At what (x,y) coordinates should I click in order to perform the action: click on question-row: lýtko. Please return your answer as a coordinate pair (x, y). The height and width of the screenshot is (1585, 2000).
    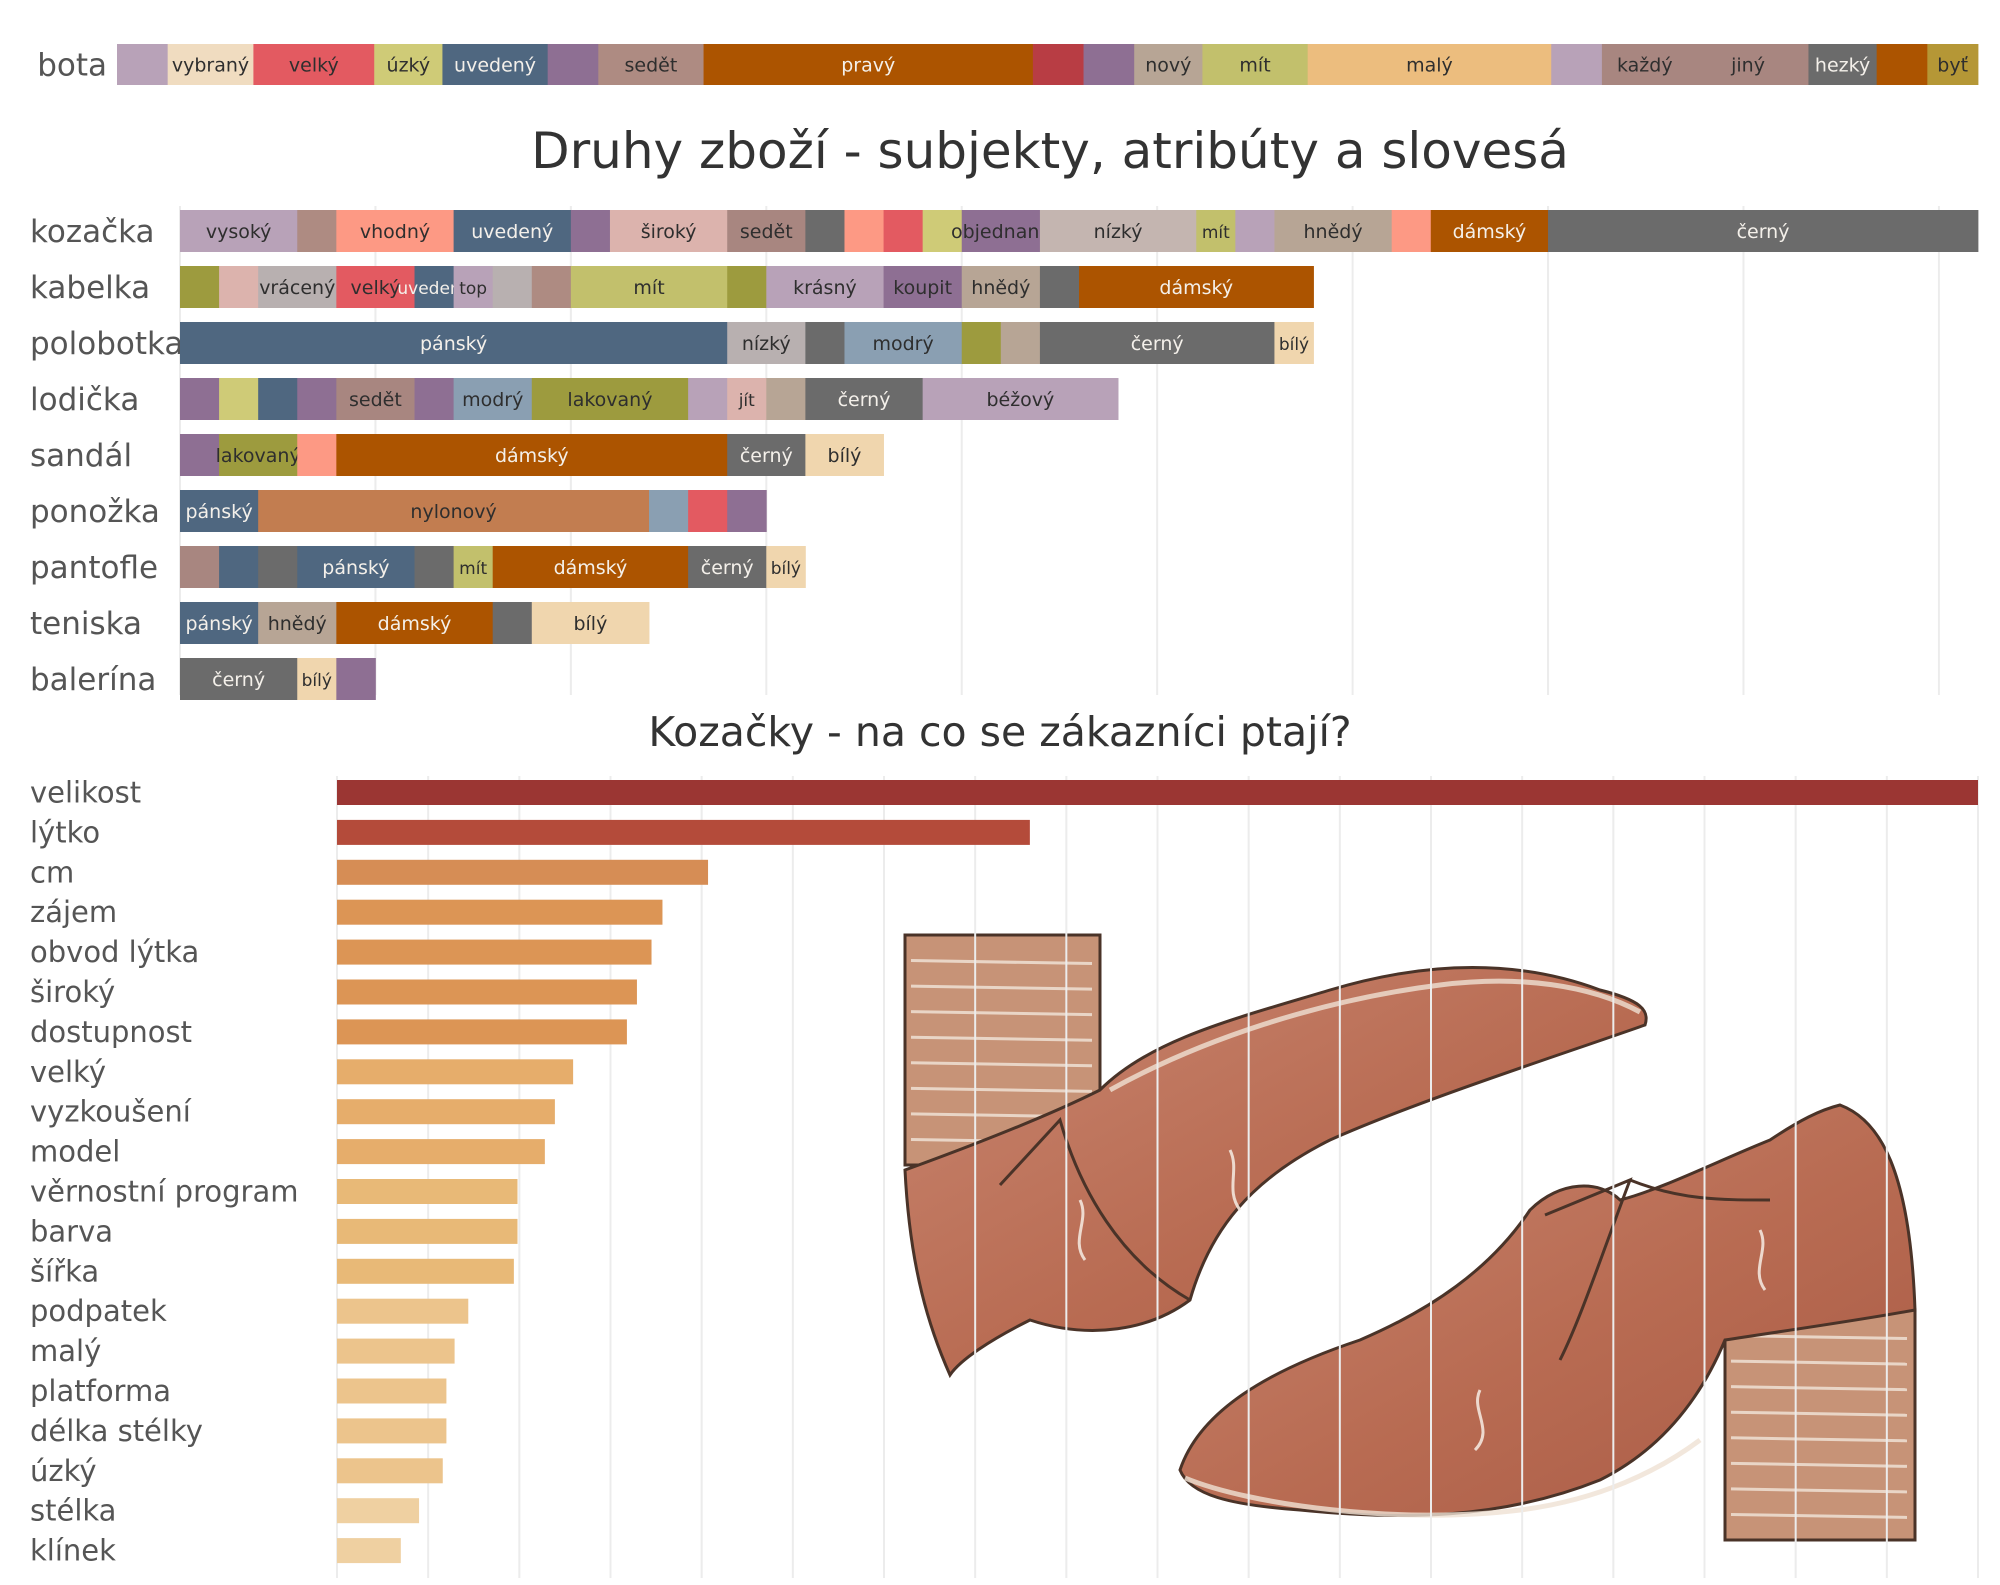
    Looking at the image, I should click on (530, 832).